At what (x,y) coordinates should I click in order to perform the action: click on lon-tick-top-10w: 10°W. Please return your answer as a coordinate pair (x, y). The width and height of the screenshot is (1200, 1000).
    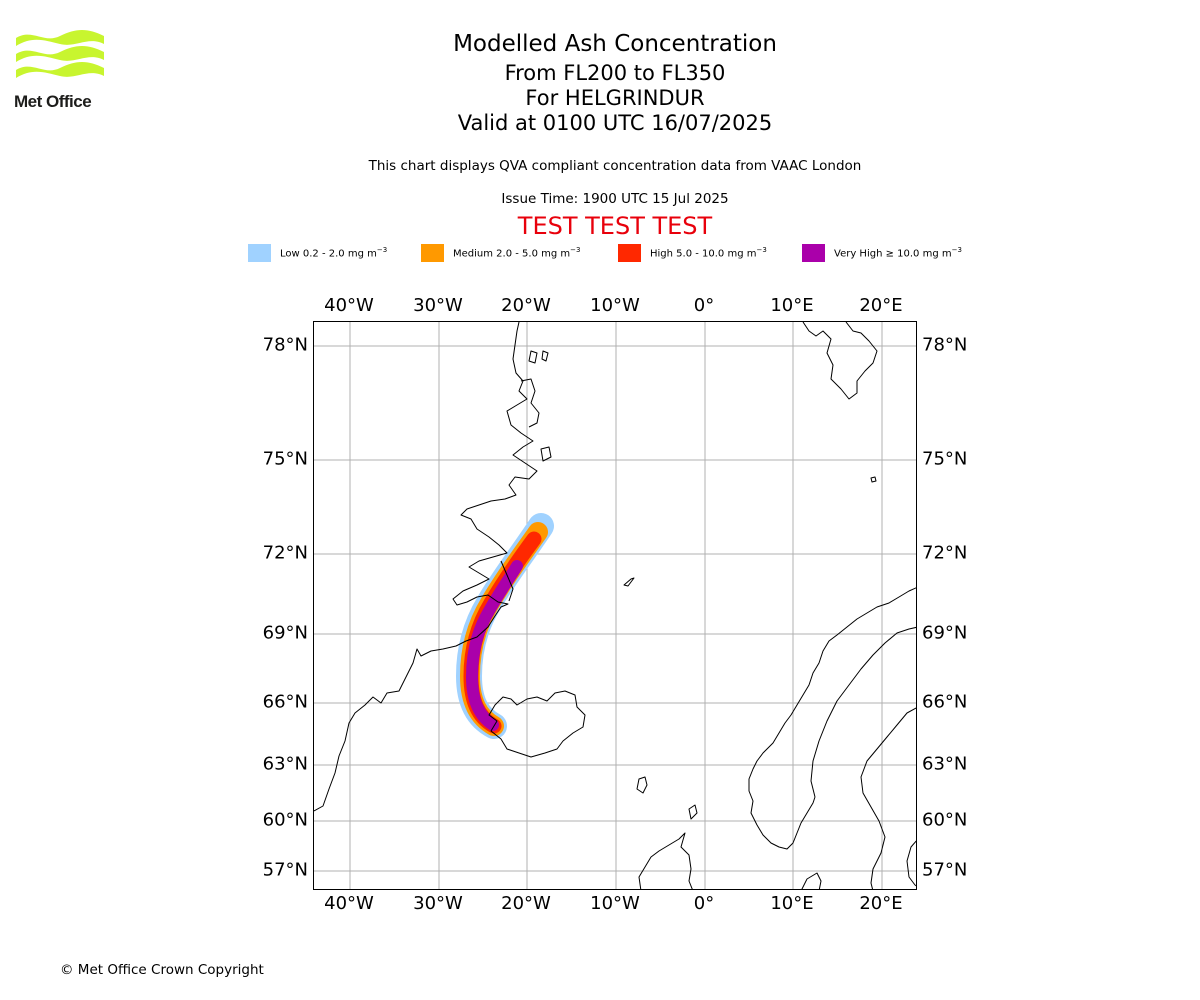
    Looking at the image, I should click on (615, 305).